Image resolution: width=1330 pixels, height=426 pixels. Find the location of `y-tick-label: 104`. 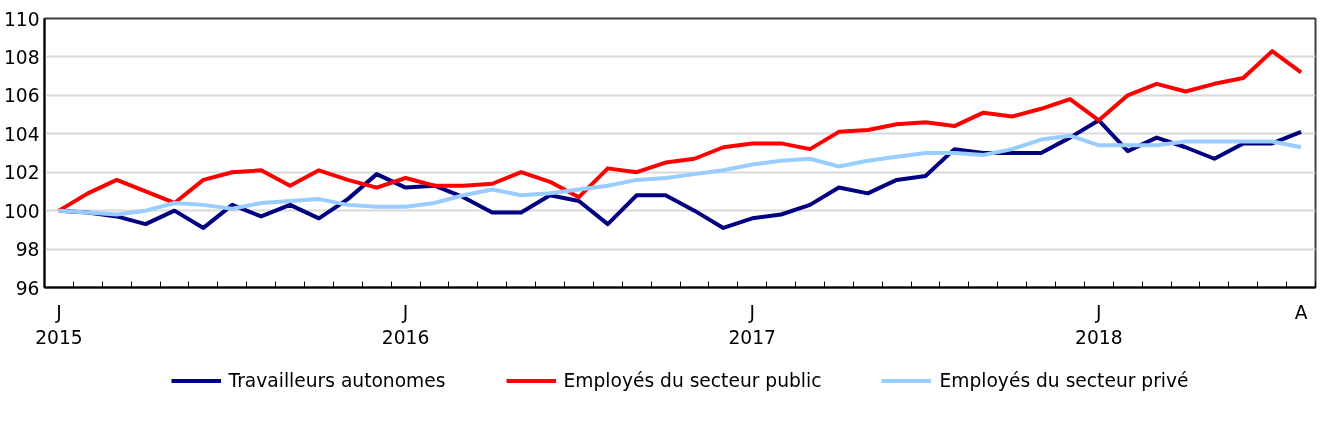

y-tick-label: 104 is located at coordinates (21, 134).